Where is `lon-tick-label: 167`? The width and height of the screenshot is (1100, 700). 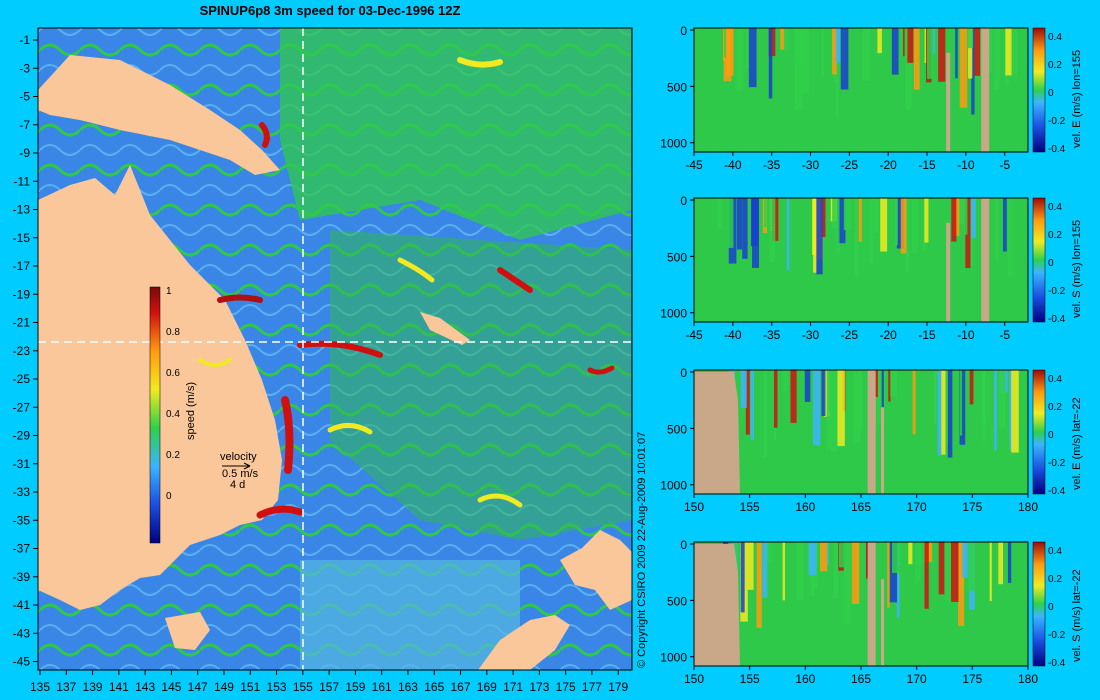 lon-tick-label: 167 is located at coordinates (461, 687).